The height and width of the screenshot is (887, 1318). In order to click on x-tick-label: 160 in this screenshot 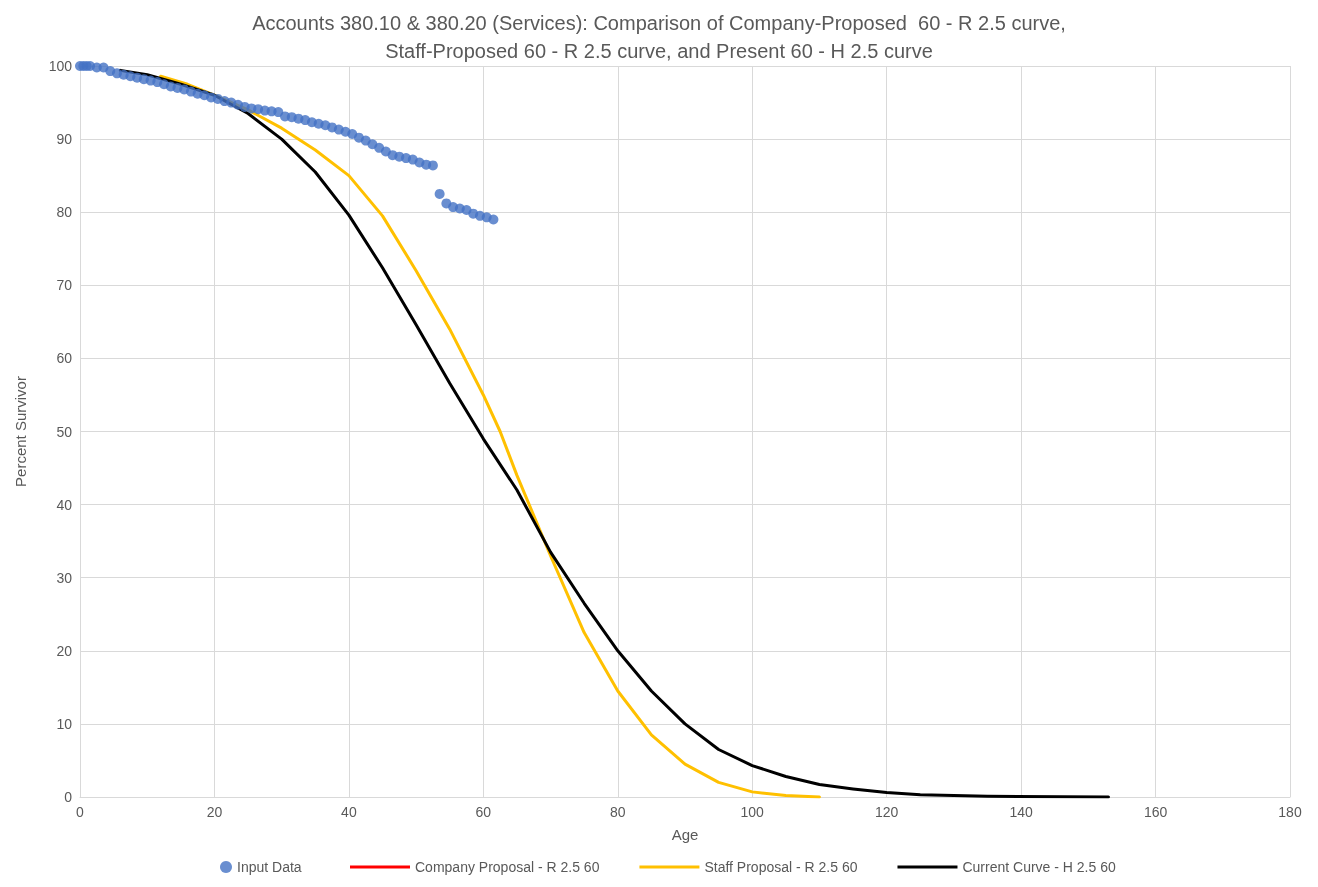, I will do `click(1155, 812)`.